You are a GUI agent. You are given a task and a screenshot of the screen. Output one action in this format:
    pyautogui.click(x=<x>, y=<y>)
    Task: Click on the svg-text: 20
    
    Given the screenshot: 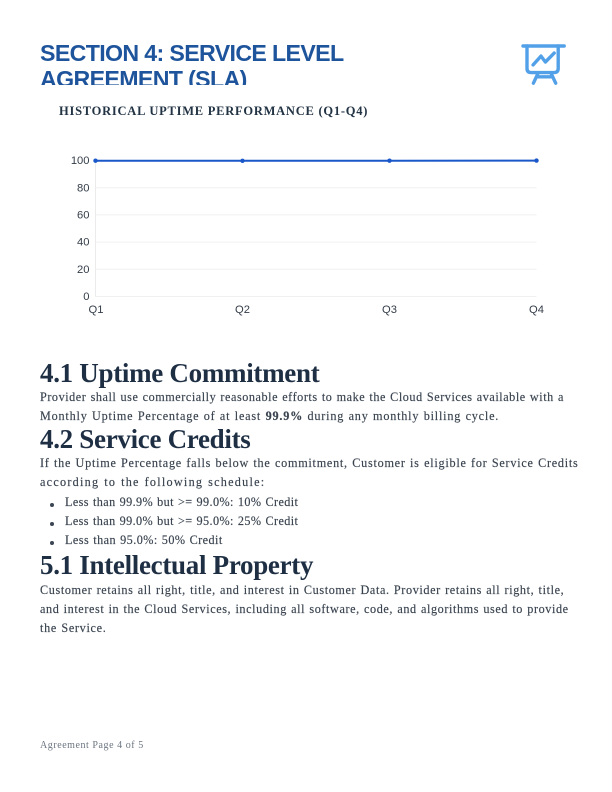 What is the action you would take?
    pyautogui.click(x=83, y=270)
    